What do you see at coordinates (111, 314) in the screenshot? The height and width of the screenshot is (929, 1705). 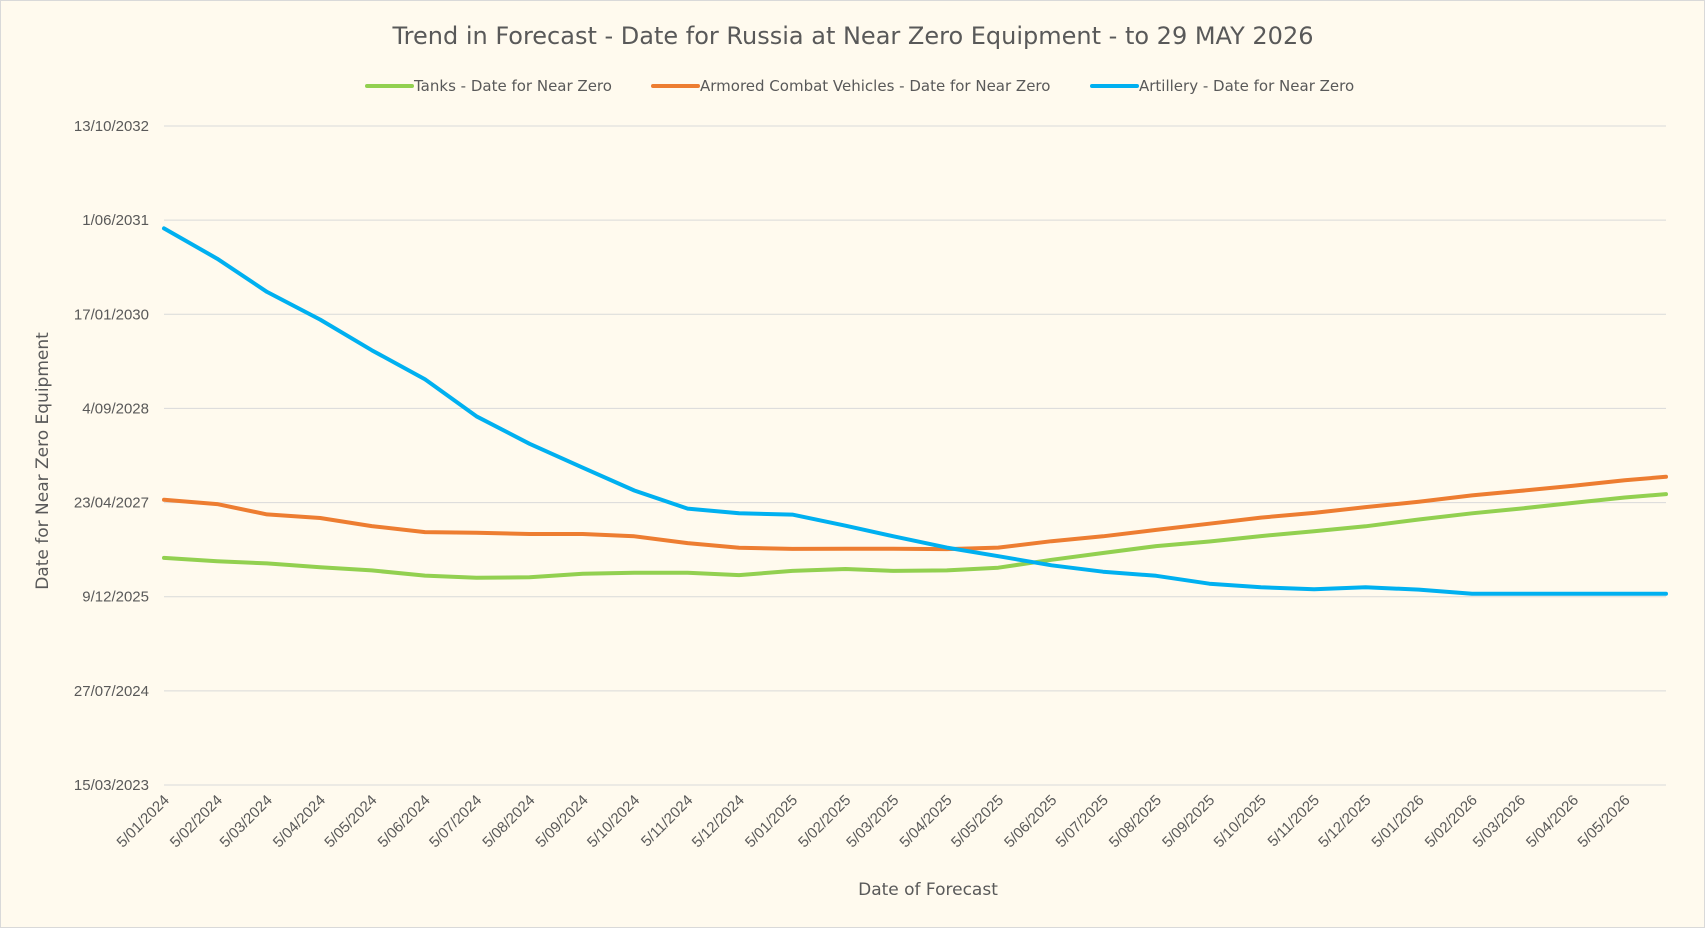 I see `y-tick-label: 17/01/2030` at bounding box center [111, 314].